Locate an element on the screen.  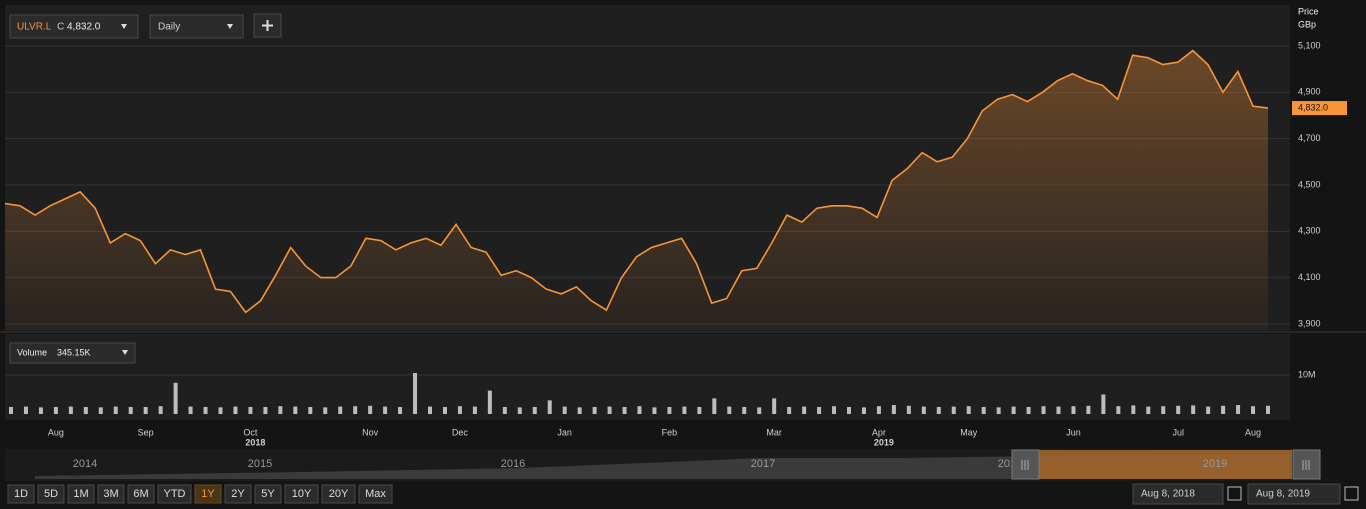
y-tick-label: 4,900 is located at coordinates (1309, 92).